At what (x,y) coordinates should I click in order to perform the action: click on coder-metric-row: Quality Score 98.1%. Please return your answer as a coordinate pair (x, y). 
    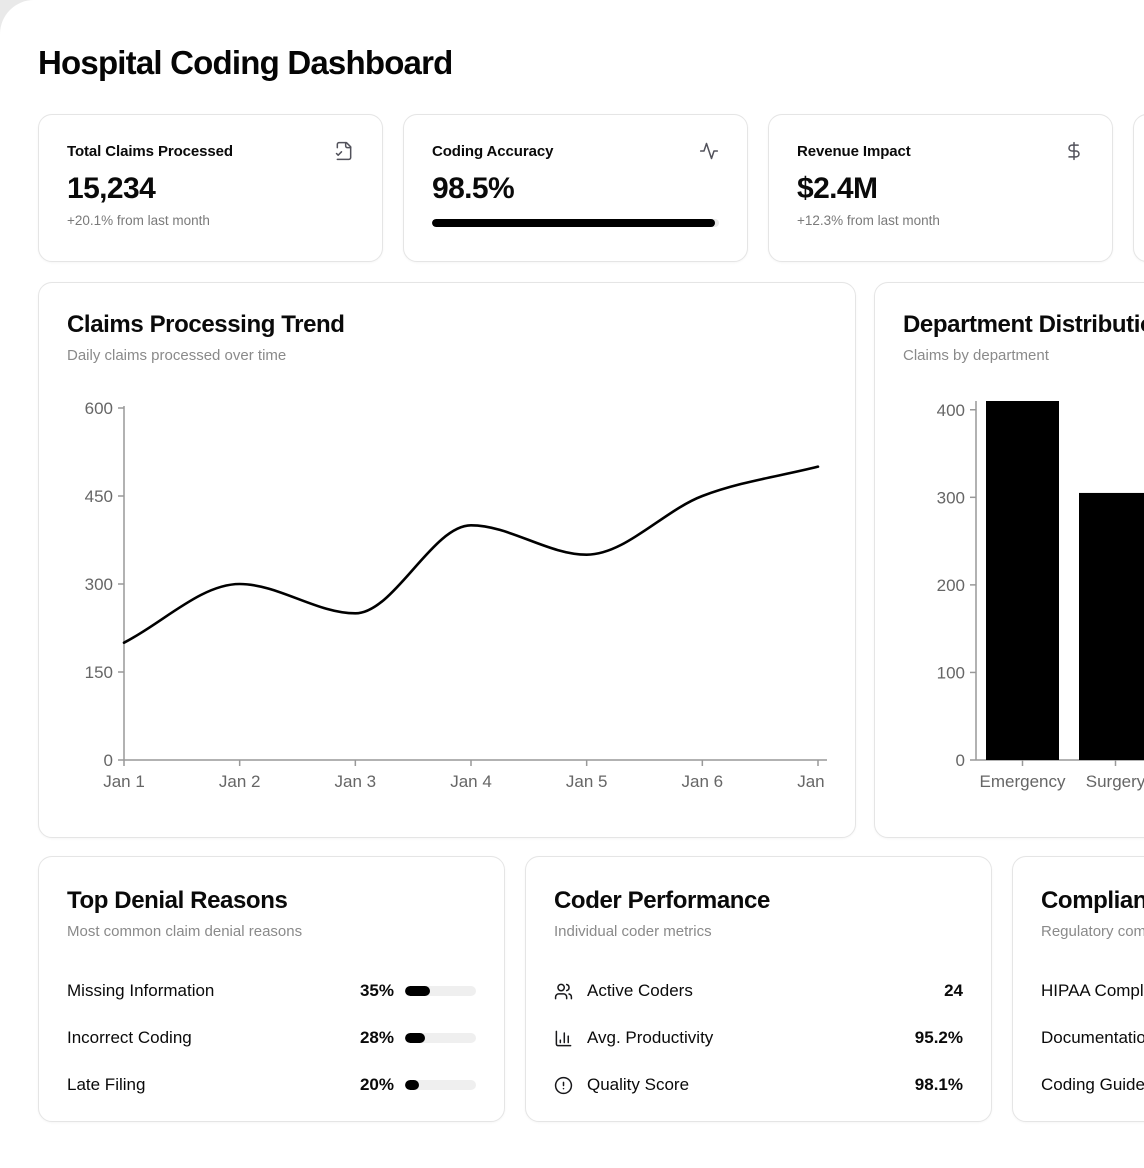
    Looking at the image, I should click on (758, 1085).